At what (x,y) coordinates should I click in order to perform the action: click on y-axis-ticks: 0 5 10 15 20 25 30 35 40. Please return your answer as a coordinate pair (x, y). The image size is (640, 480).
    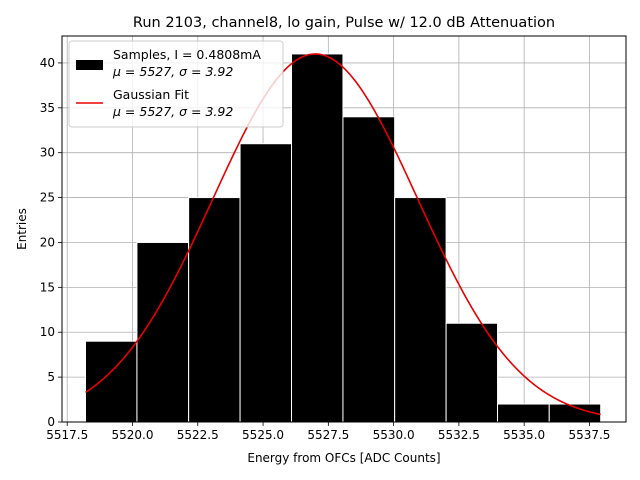
    Looking at the image, I should click on (51, 242).